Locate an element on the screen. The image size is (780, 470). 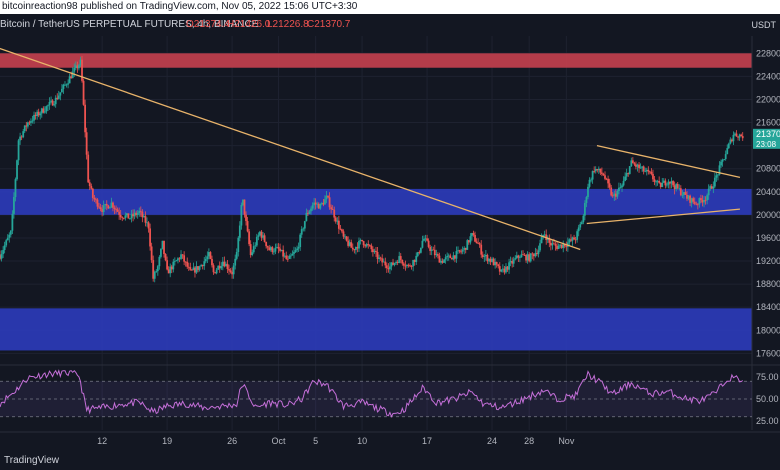
trendline is located at coordinates (668, 161).